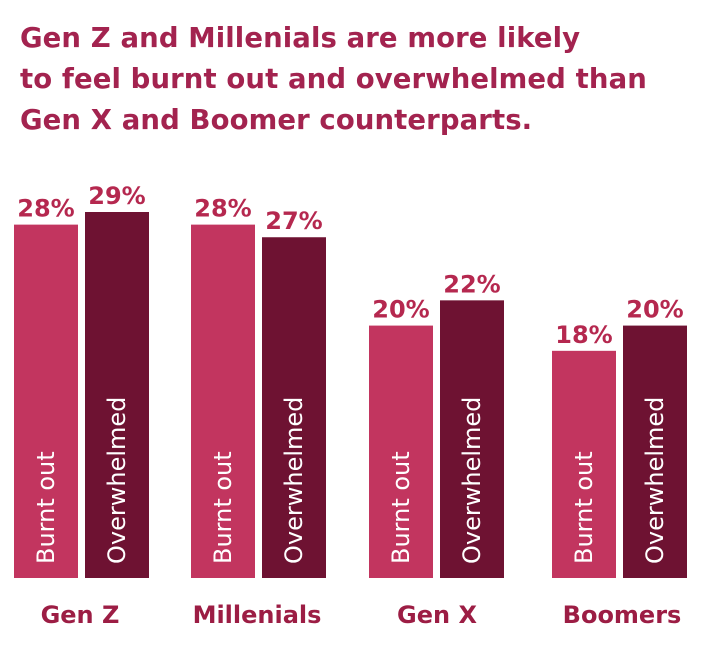  Describe the element at coordinates (116, 196) in the screenshot. I see `value-label: 29%` at that location.